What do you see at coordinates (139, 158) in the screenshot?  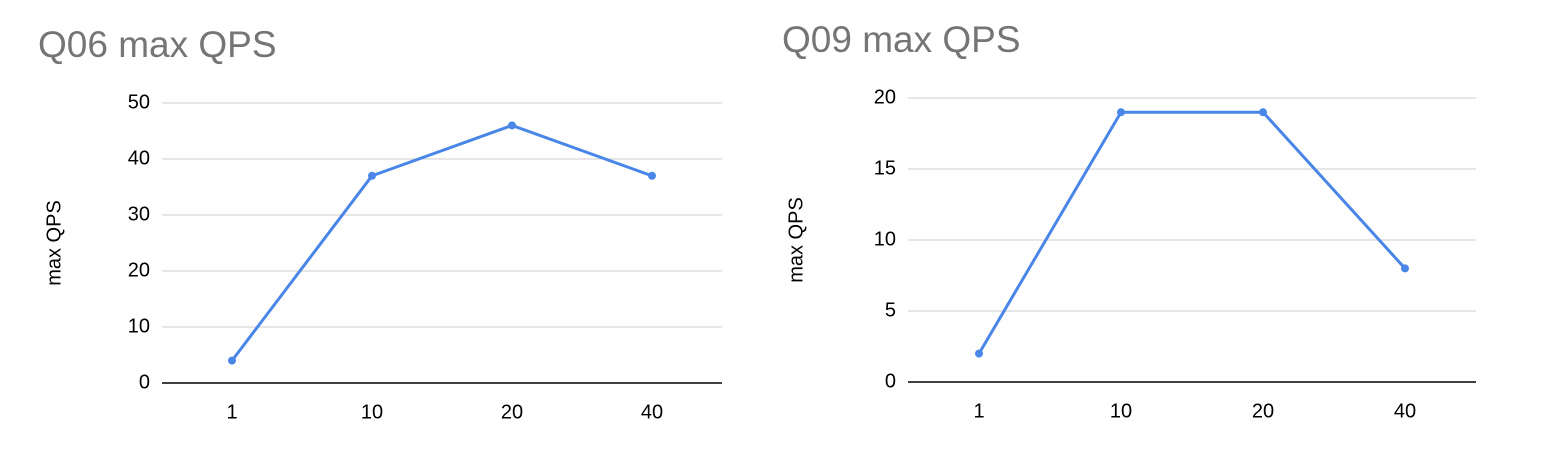 I see `y-tick-label: 40` at bounding box center [139, 158].